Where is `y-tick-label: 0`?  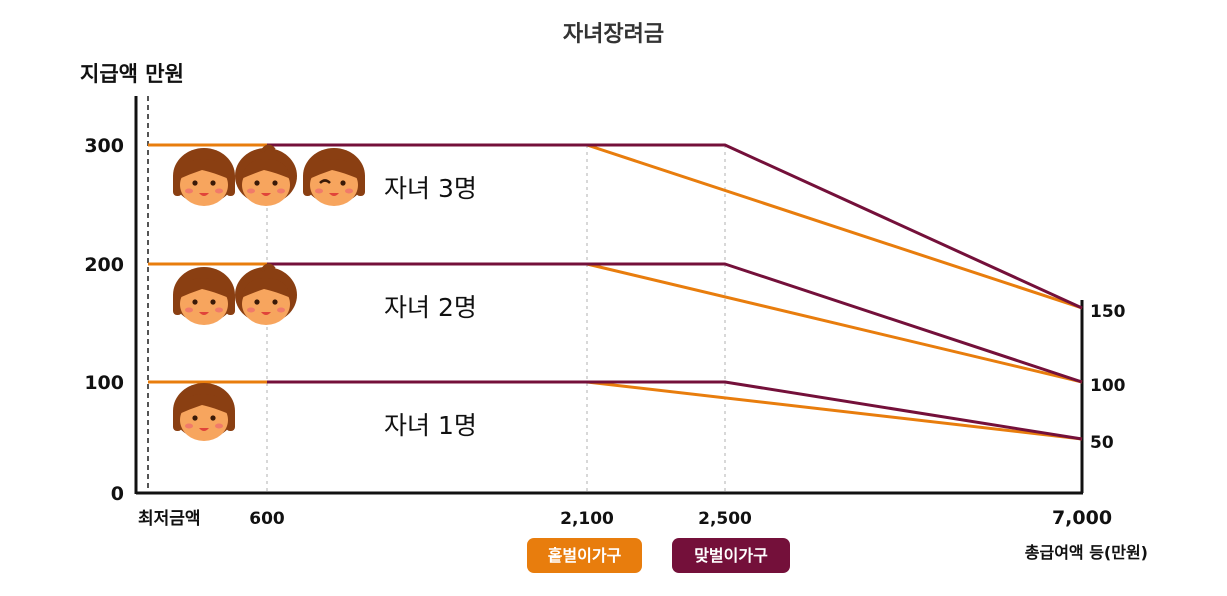 y-tick-label: 0 is located at coordinates (117, 494).